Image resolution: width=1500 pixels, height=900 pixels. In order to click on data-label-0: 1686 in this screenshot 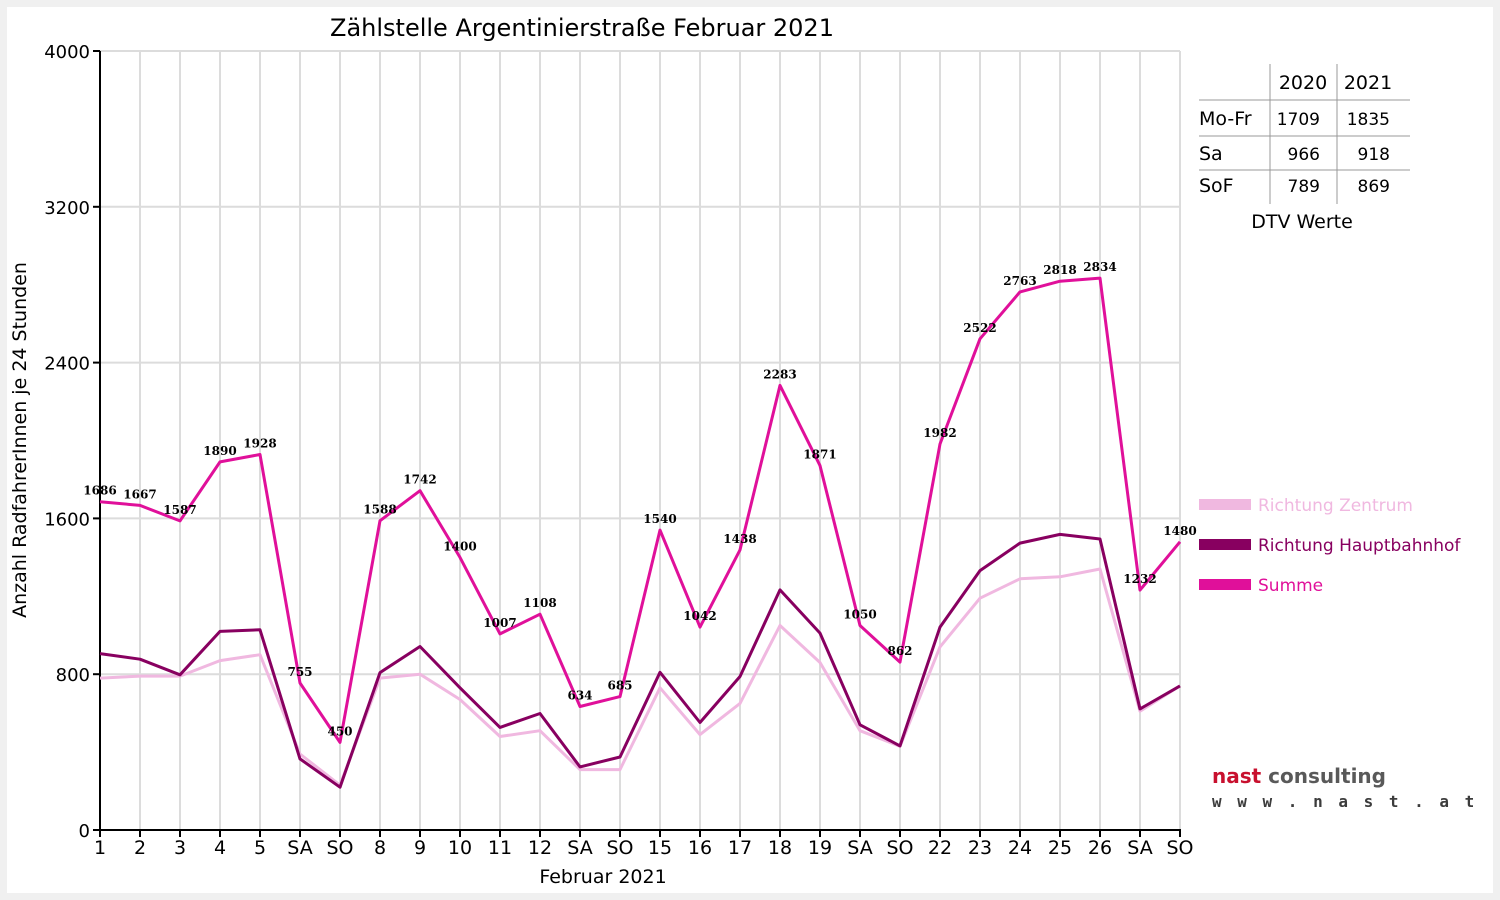, I will do `click(99, 491)`.